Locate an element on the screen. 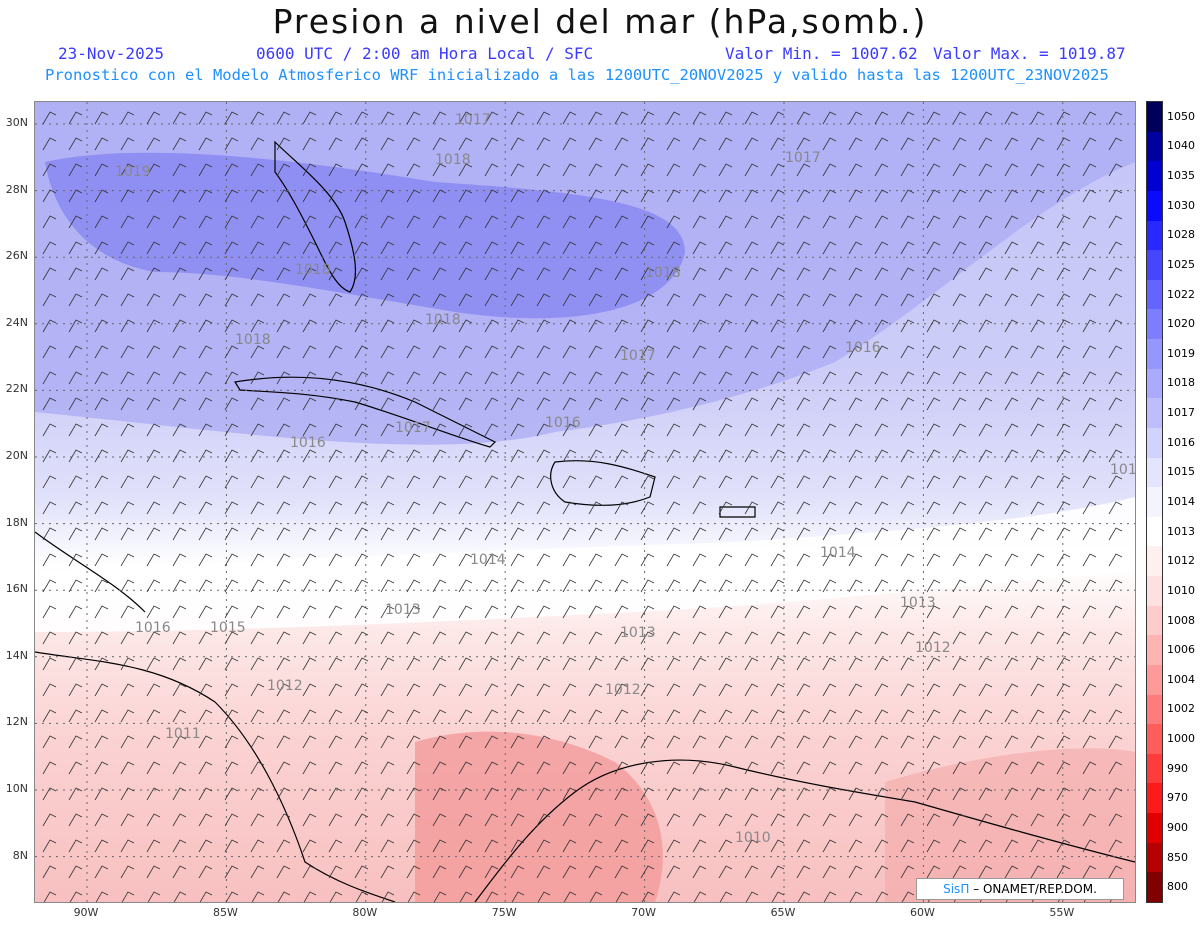 This screenshot has width=1200, height=927. lon-label: 85W is located at coordinates (225, 912).